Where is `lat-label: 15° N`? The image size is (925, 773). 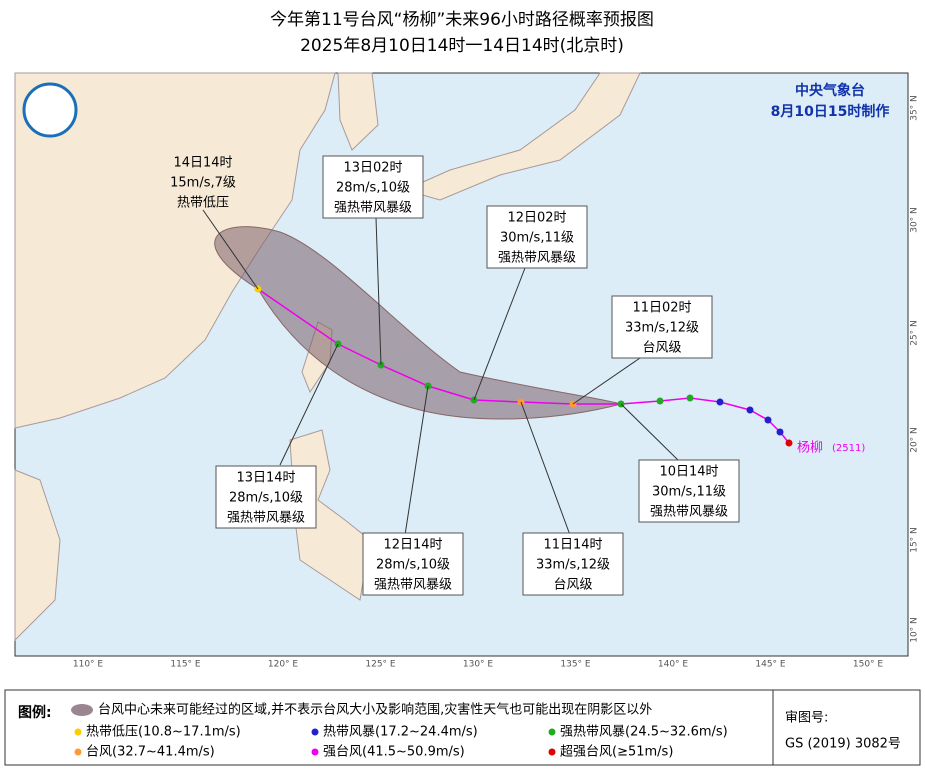
lat-label: 15° N is located at coordinates (915, 540).